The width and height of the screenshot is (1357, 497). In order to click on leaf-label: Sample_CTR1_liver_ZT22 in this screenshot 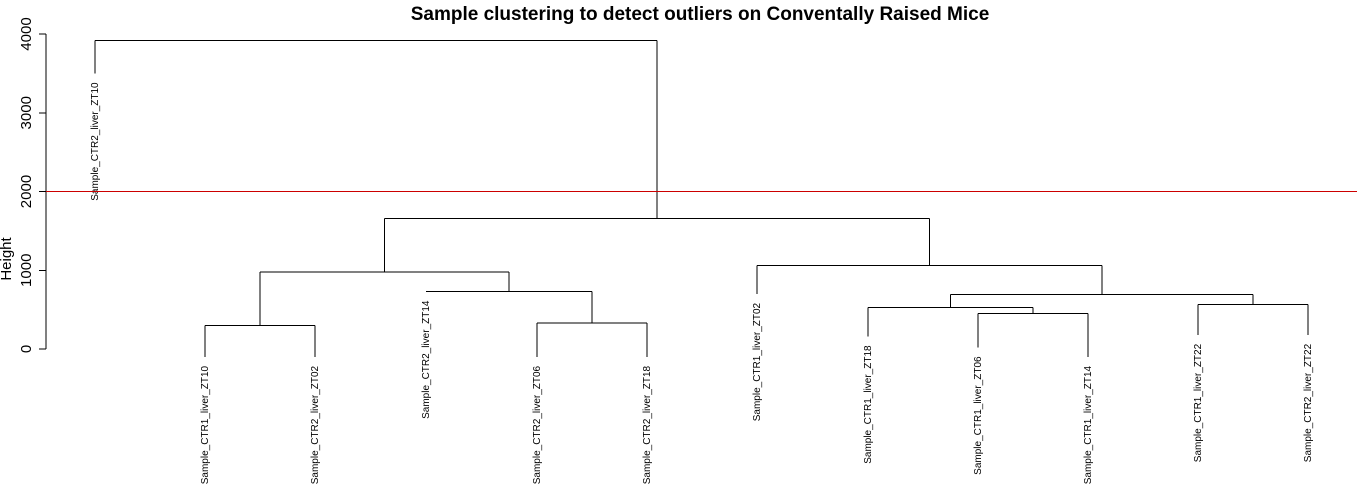, I will do `click(1198, 402)`.